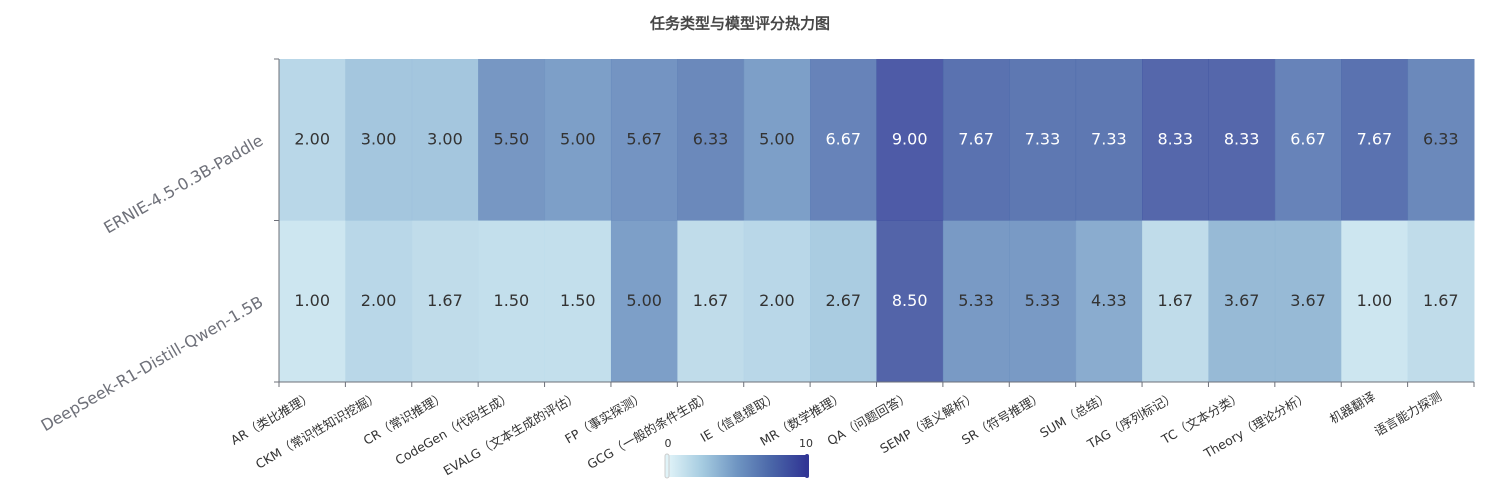 The image size is (1511, 498). I want to click on cell-label: 5.67, so click(644, 138).